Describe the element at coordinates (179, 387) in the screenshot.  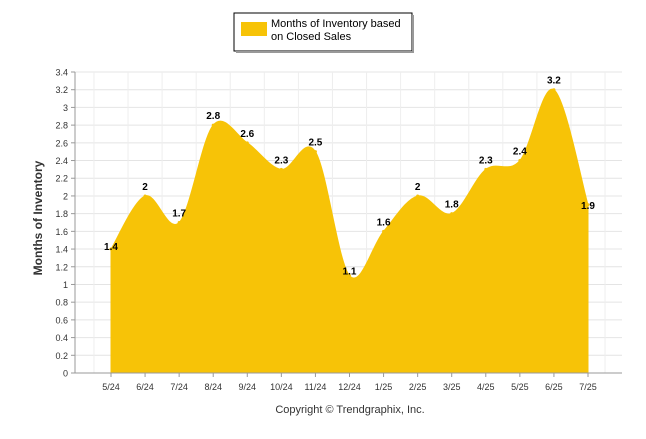
I see `x-tick-label: 7/24` at that location.